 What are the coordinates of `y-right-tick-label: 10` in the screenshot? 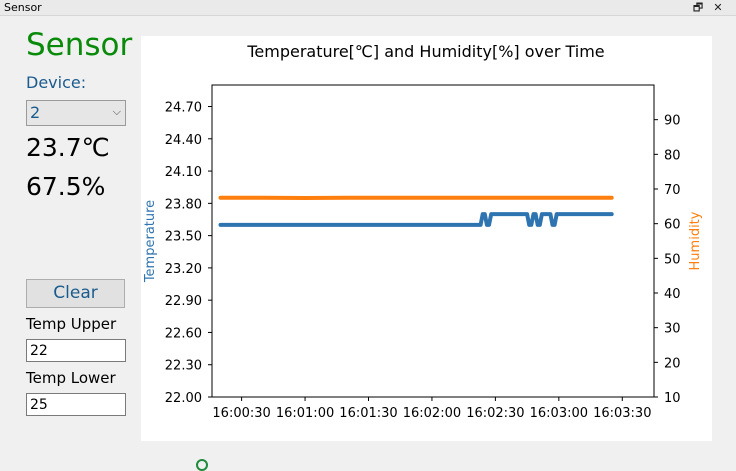 It's located at (672, 398).